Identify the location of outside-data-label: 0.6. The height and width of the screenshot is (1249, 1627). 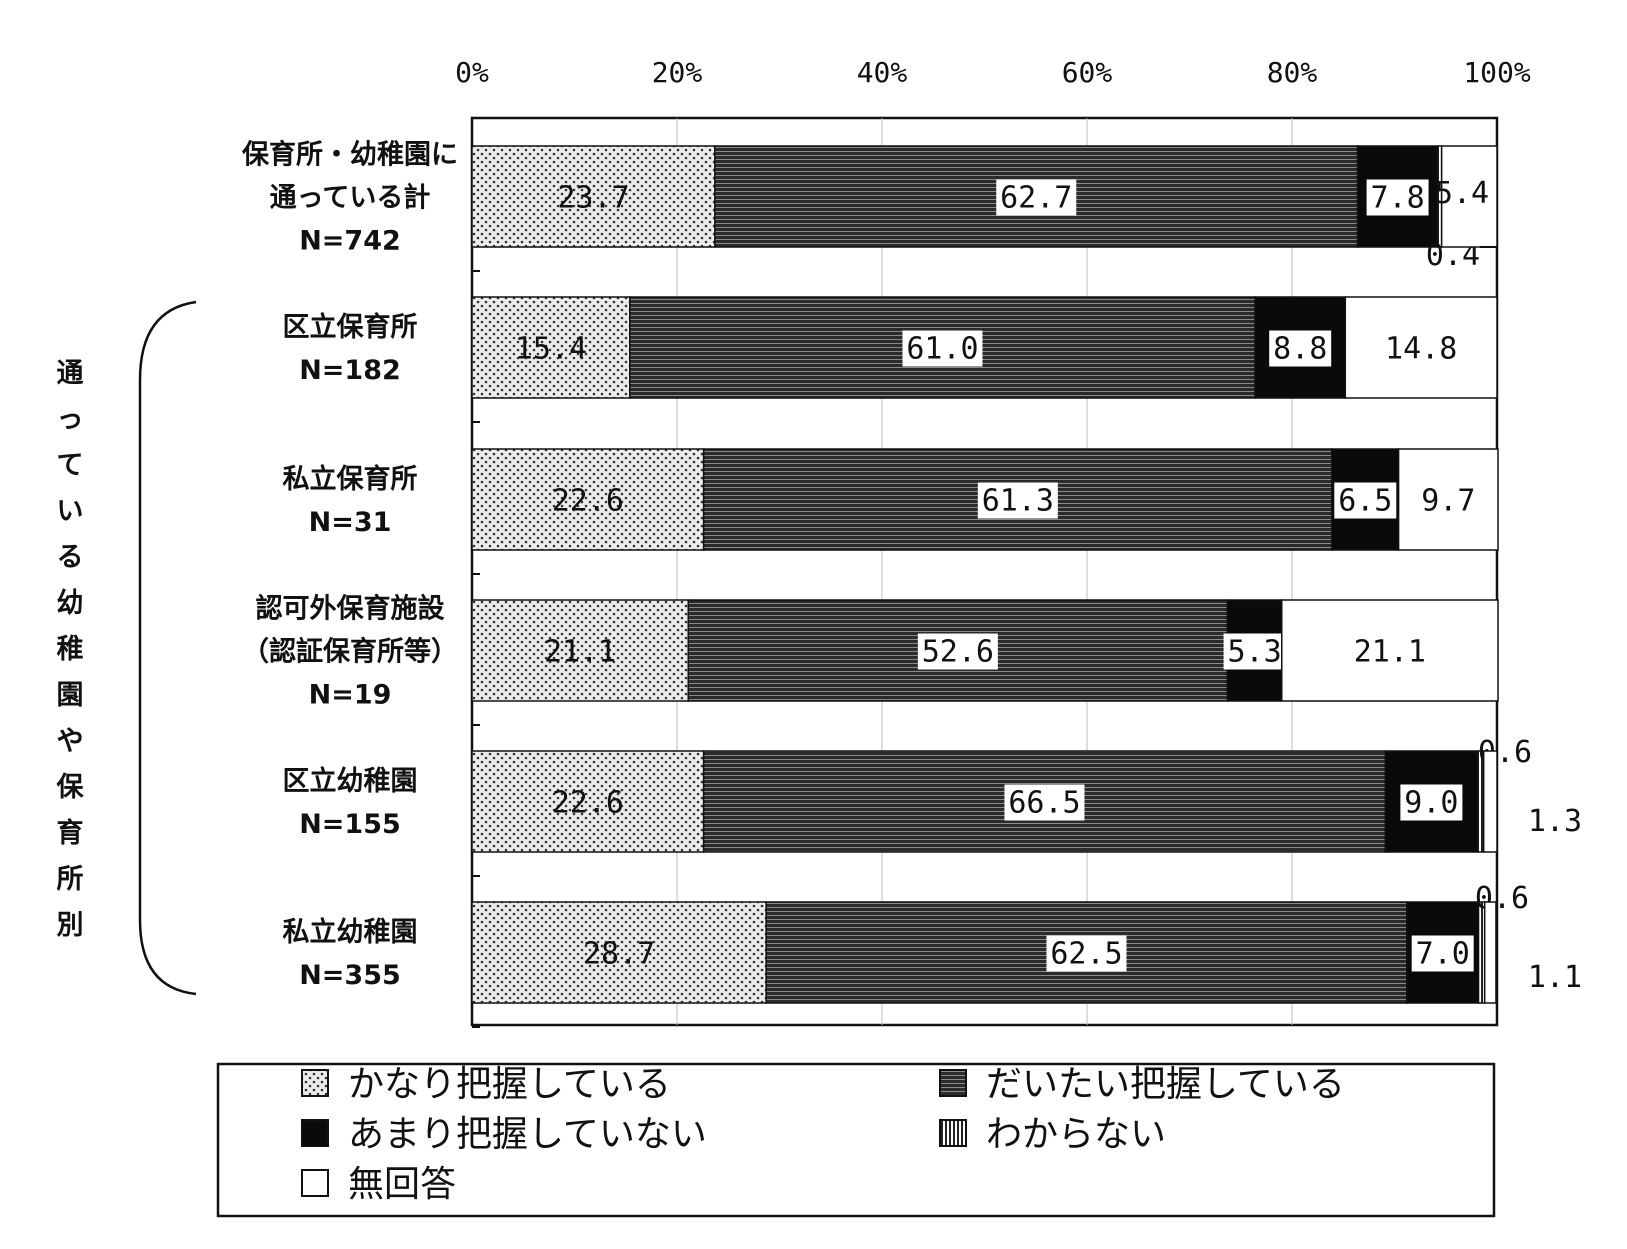
(1502, 898).